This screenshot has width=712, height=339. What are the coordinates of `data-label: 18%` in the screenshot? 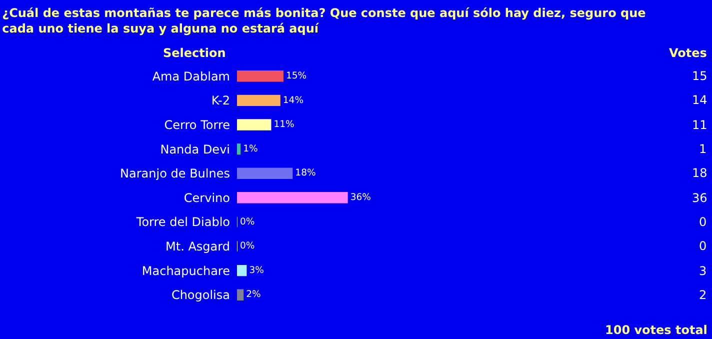 It's located at (305, 173).